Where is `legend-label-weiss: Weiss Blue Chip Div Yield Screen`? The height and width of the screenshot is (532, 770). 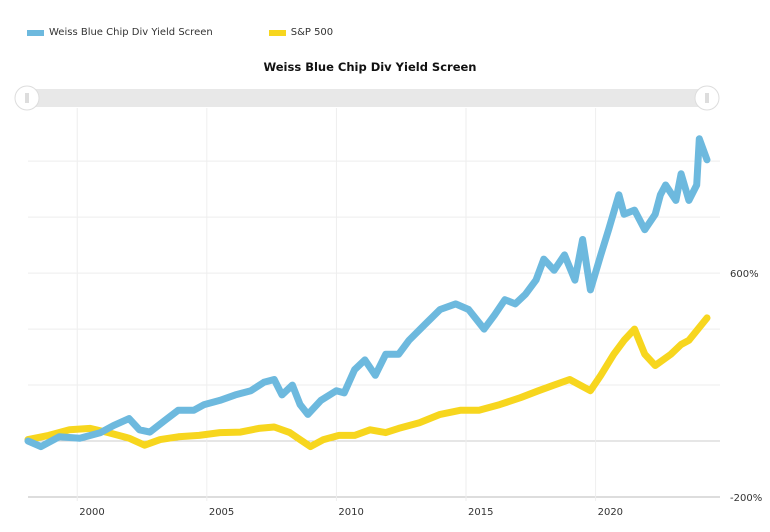
legend-label-weiss: Weiss Blue Chip Div Yield Screen is located at coordinates (131, 32).